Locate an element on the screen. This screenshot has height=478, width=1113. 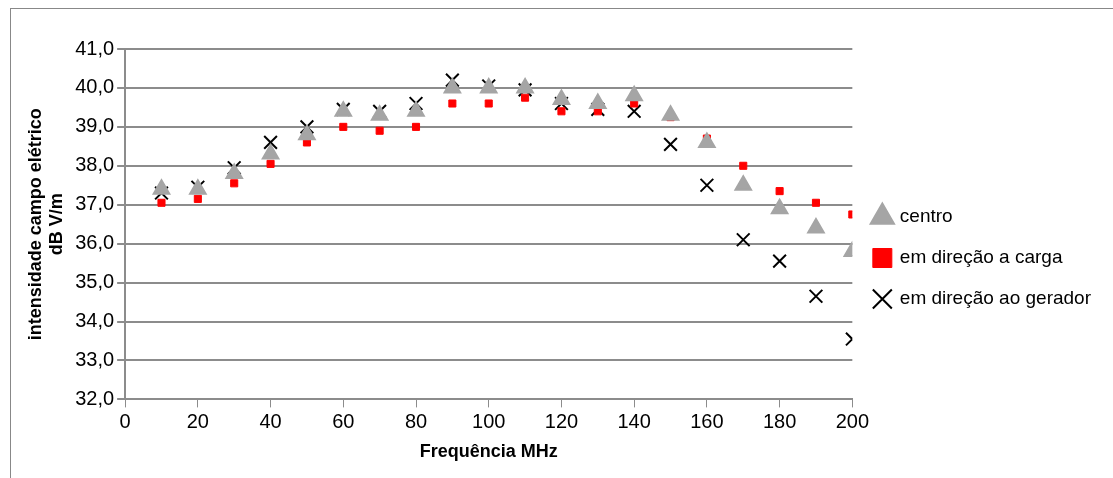
x-tick-label: 200 is located at coordinates (852, 420).